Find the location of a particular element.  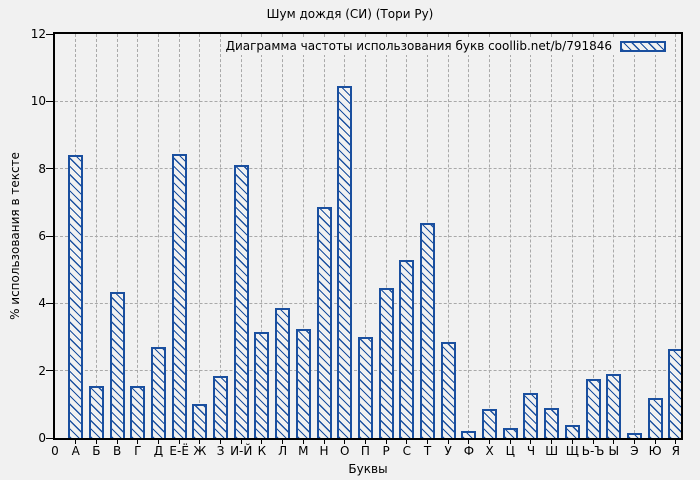

y-tick-label: 2 is located at coordinates (42, 370).